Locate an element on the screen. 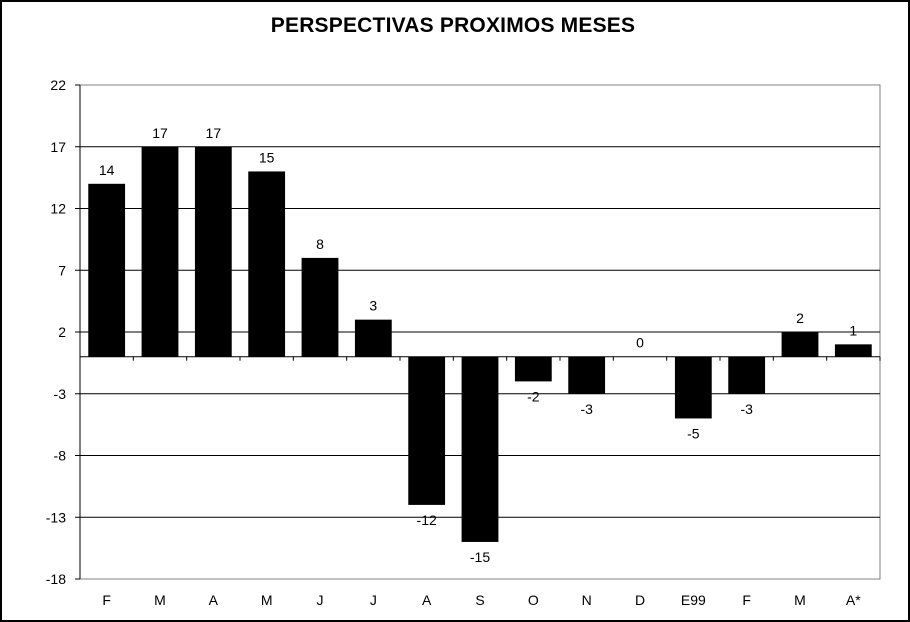  x-tick-label: N is located at coordinates (587, 600).